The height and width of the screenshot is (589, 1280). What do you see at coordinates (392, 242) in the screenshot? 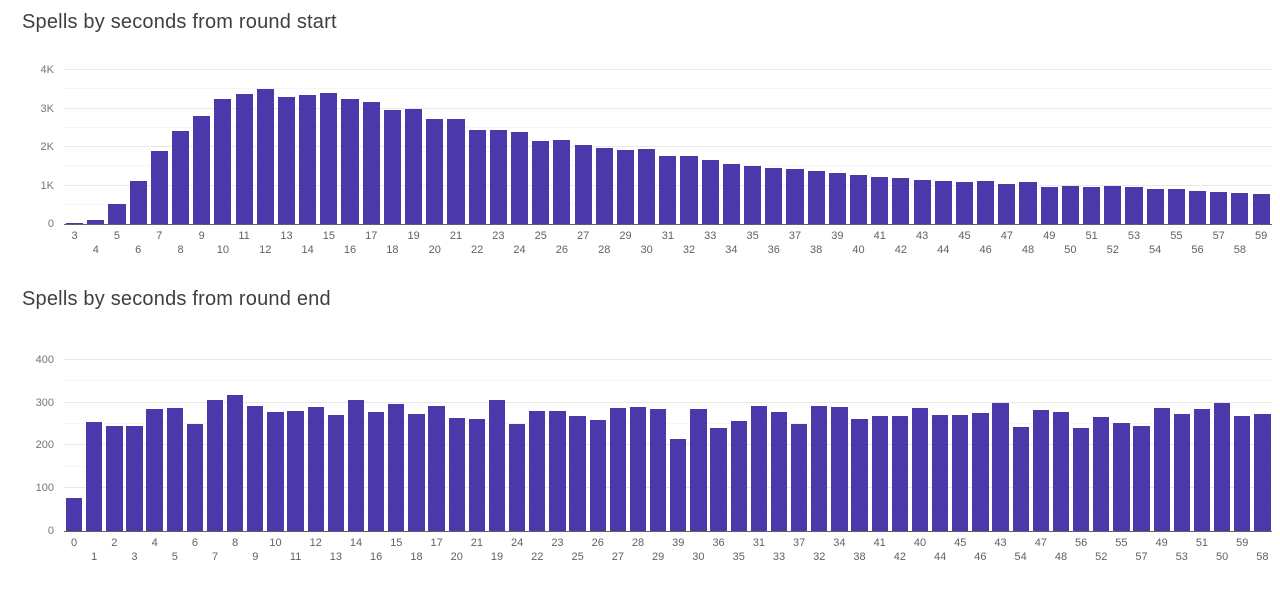
I see `x-cell: 18` at bounding box center [392, 242].